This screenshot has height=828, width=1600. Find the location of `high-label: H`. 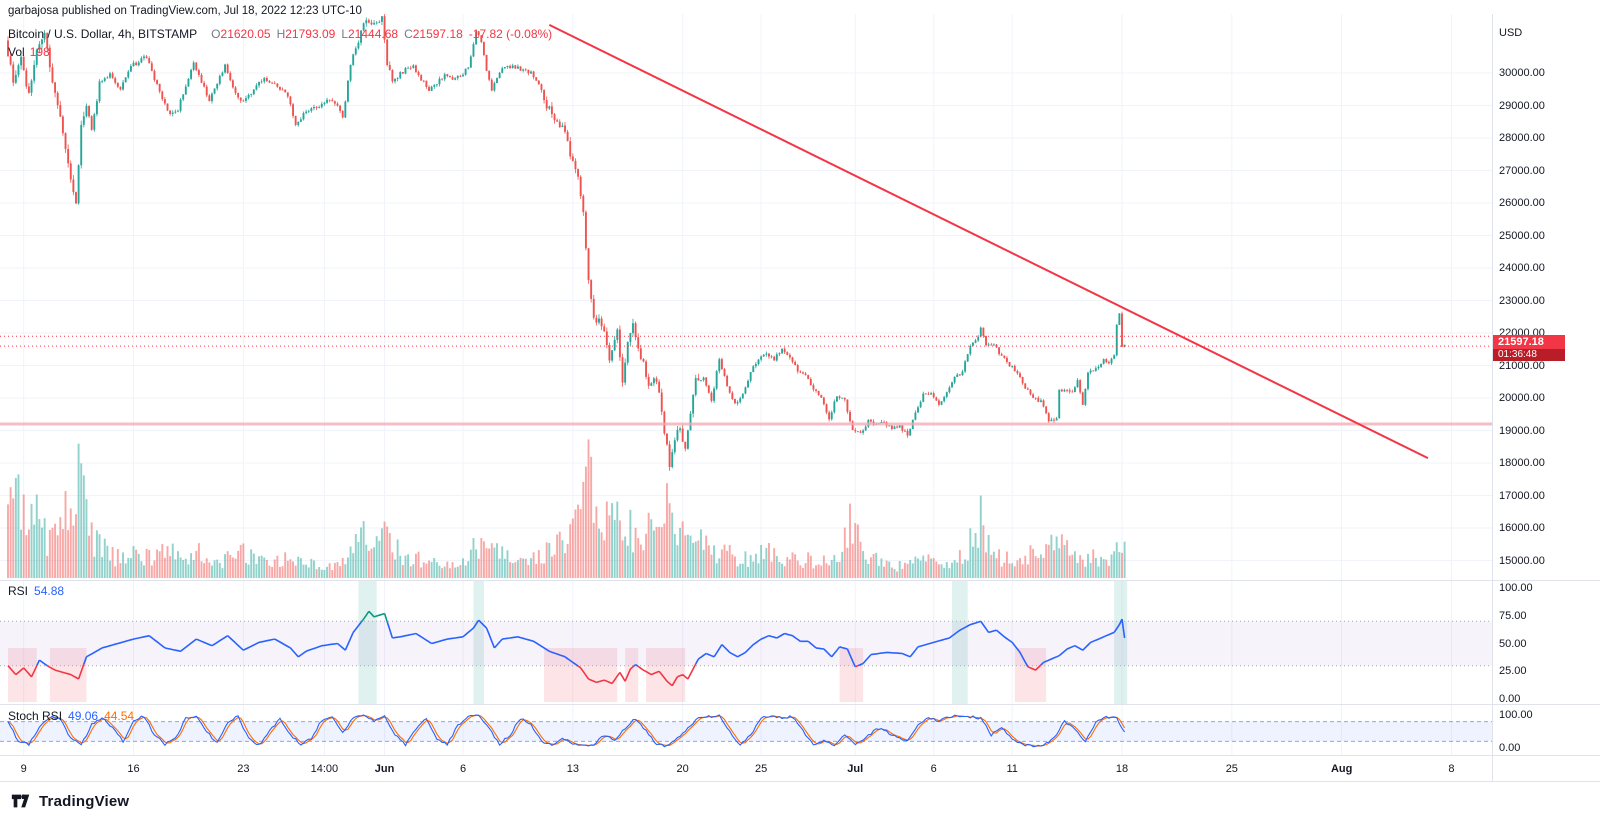

high-label: H is located at coordinates (281, 34).